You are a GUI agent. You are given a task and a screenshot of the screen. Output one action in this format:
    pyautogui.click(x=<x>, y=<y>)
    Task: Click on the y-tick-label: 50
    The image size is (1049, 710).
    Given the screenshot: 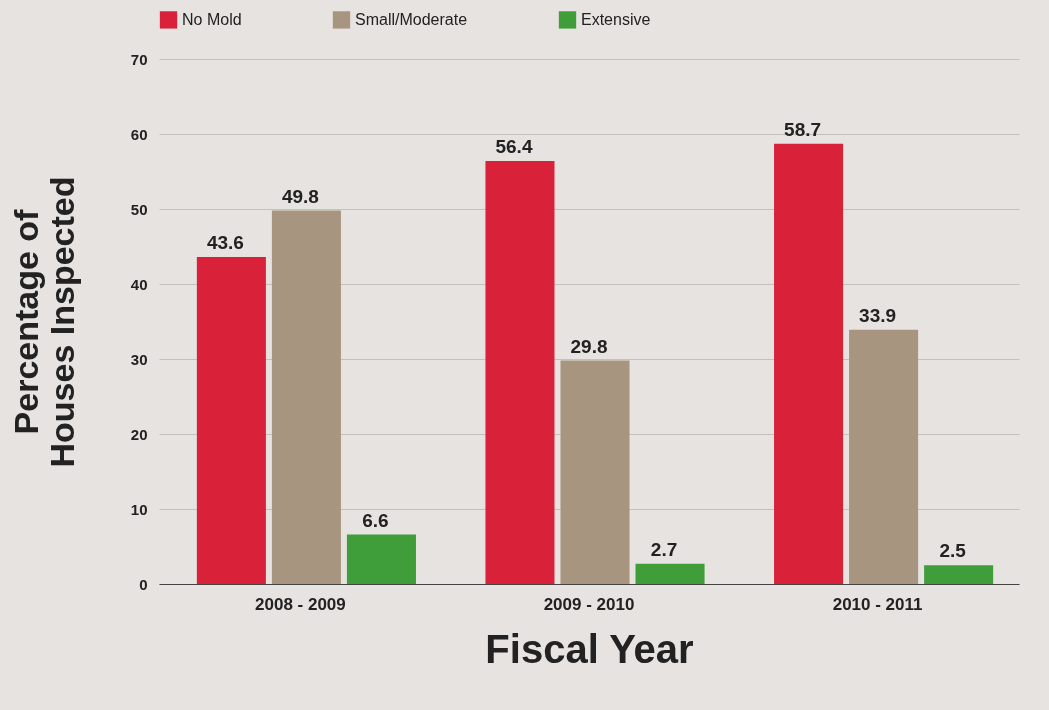 What is the action you would take?
    pyautogui.click(x=139, y=209)
    